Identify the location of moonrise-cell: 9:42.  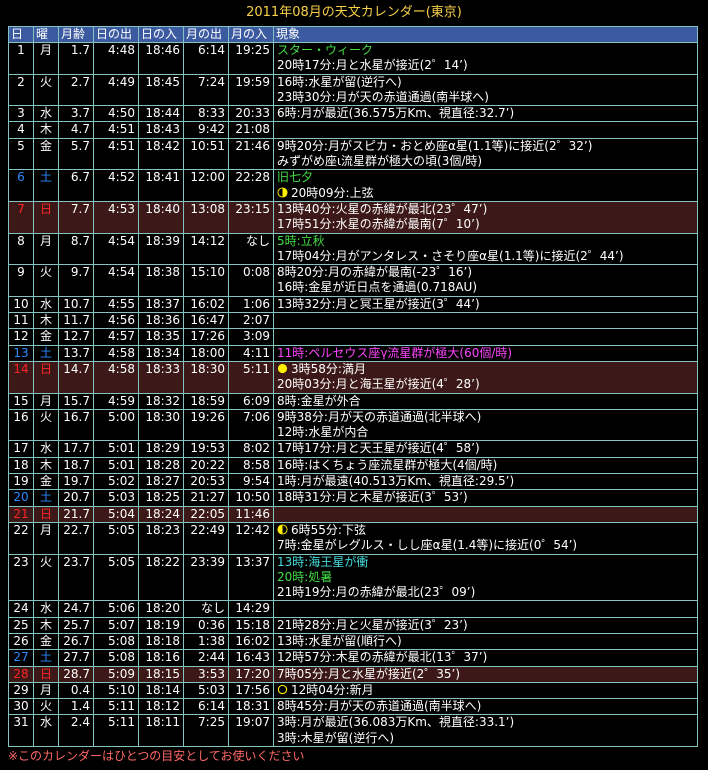
(206, 130).